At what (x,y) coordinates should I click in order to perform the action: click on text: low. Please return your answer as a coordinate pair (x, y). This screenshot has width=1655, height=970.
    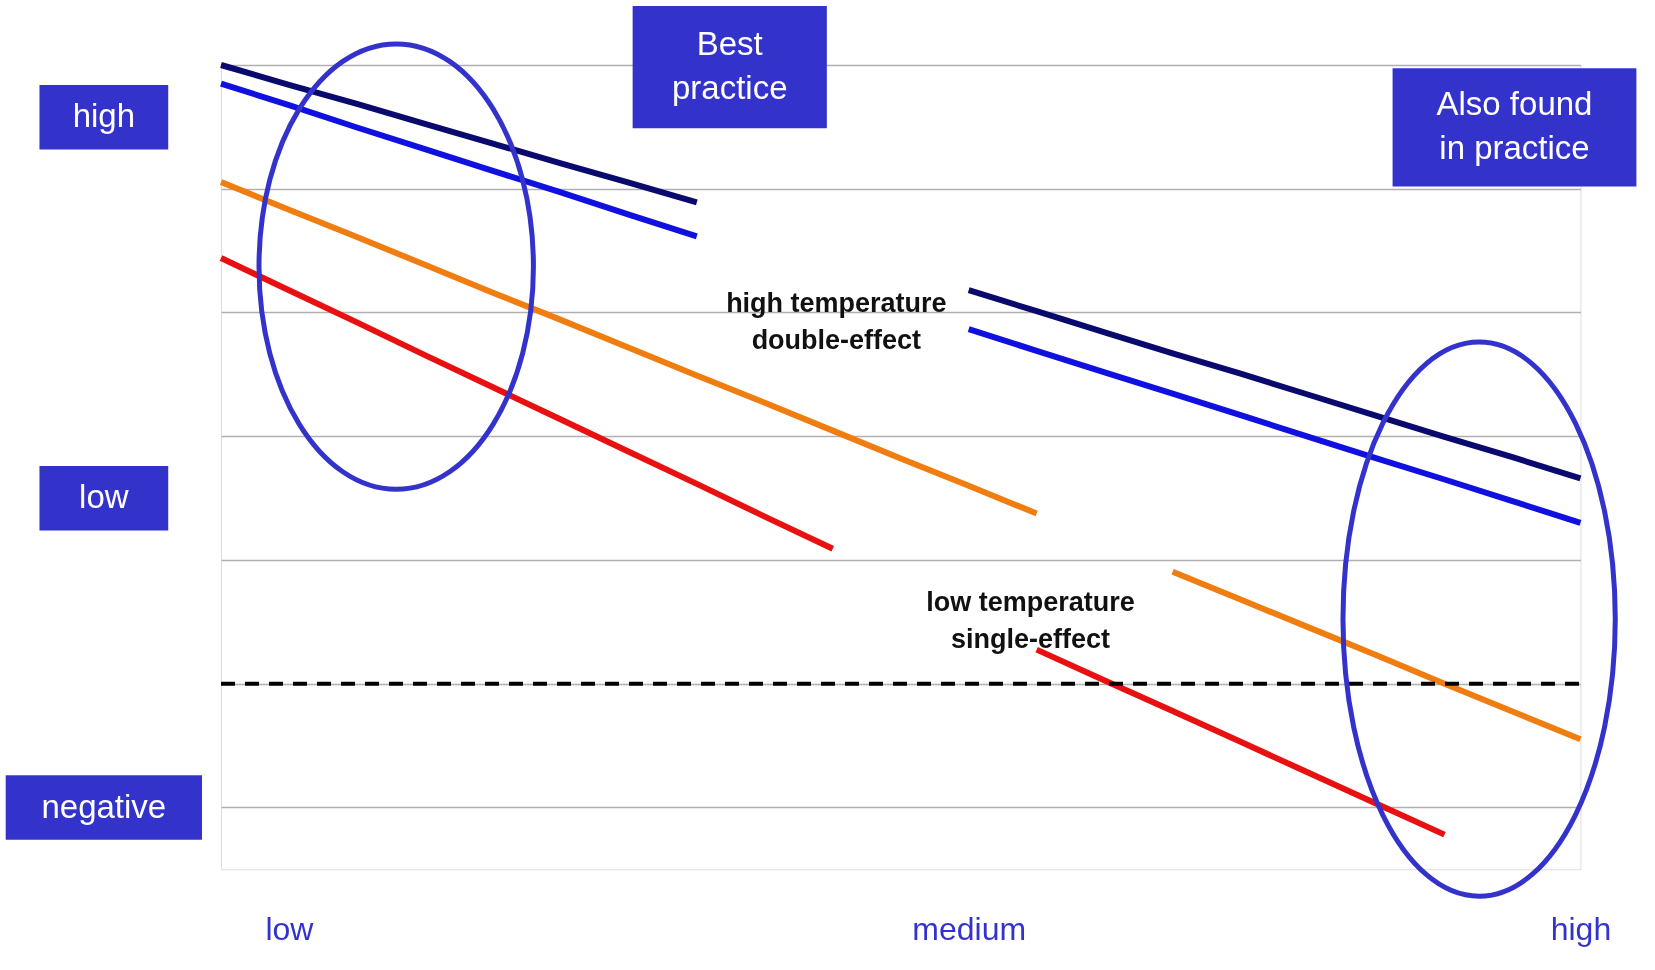
    Looking at the image, I should click on (104, 497).